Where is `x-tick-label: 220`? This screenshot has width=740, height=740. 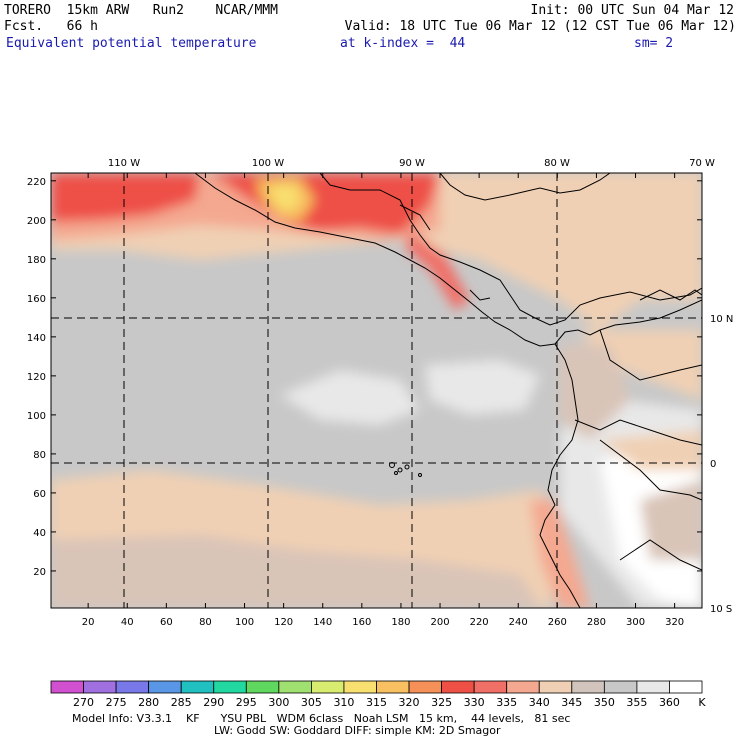
x-tick-label: 220 is located at coordinates (479, 622).